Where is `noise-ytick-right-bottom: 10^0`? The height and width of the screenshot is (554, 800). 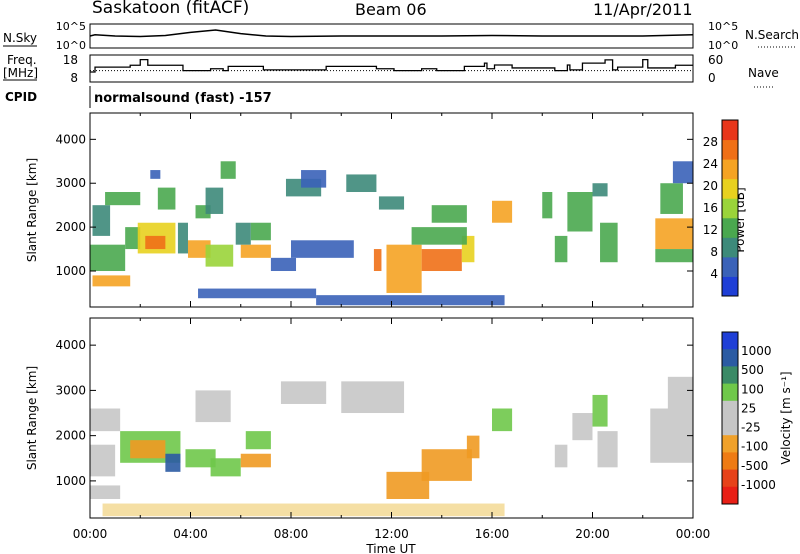 noise-ytick-right-bottom: 10^0 is located at coordinates (723, 45).